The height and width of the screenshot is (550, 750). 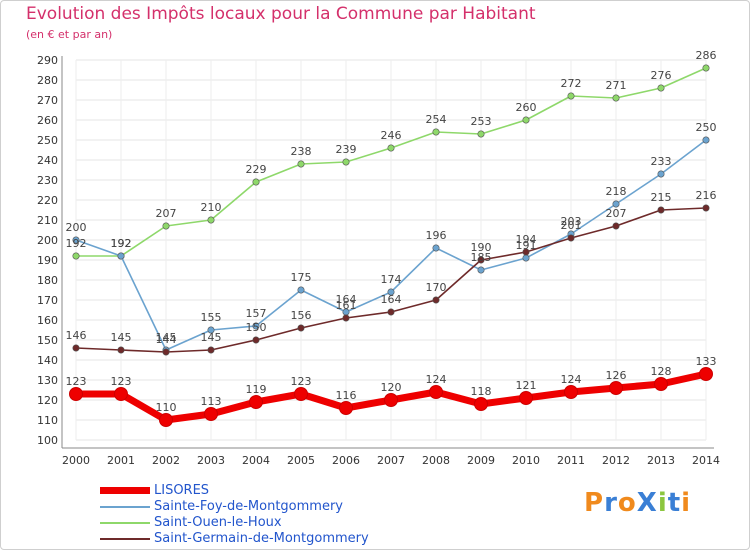 I want to click on data-label: 271, so click(x=616, y=85).